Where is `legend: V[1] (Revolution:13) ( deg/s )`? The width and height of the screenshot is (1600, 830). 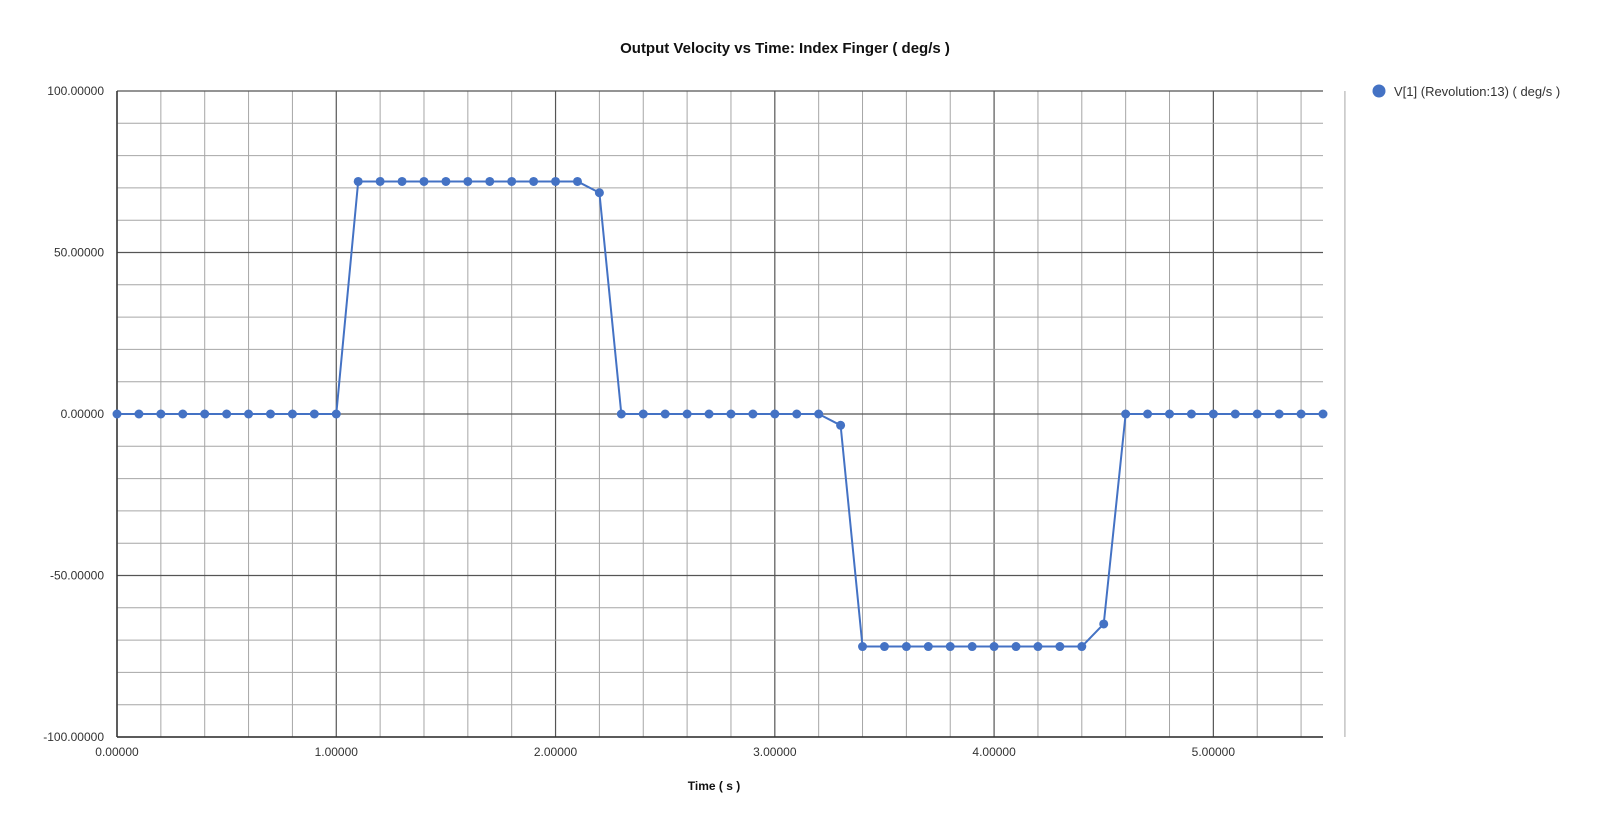 legend: V[1] (Revolution:13) ( deg/s ) is located at coordinates (1466, 91).